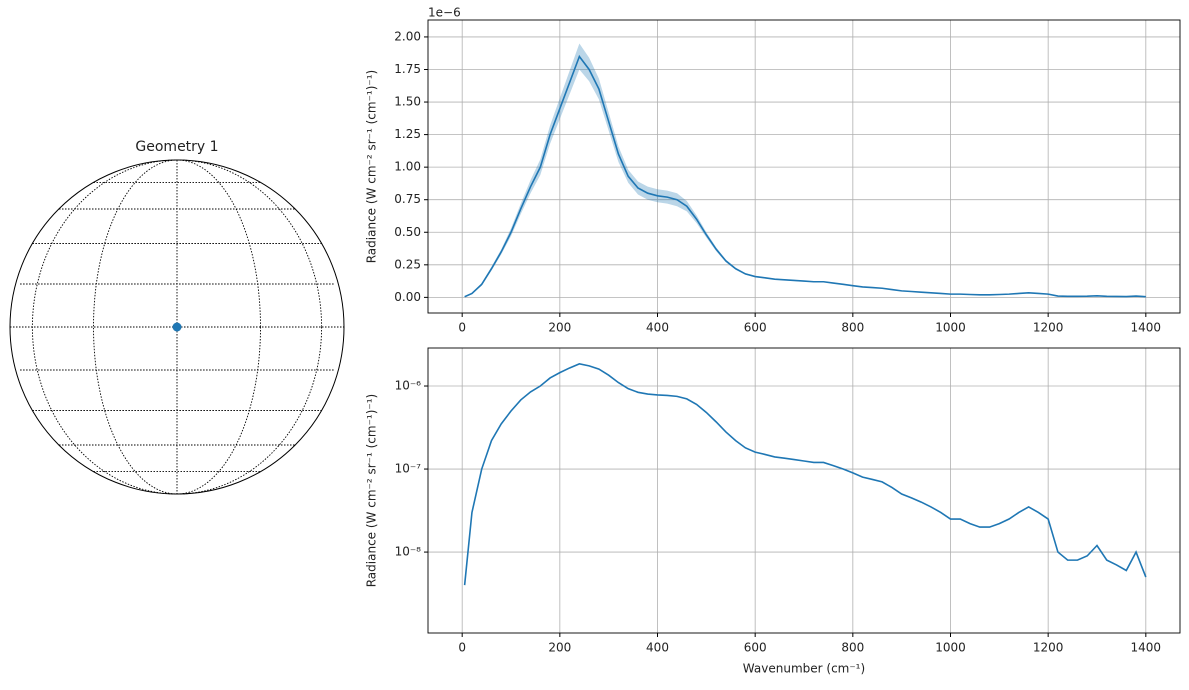 This screenshot has width=1189, height=690. I want to click on geometry-point, so click(177, 327).